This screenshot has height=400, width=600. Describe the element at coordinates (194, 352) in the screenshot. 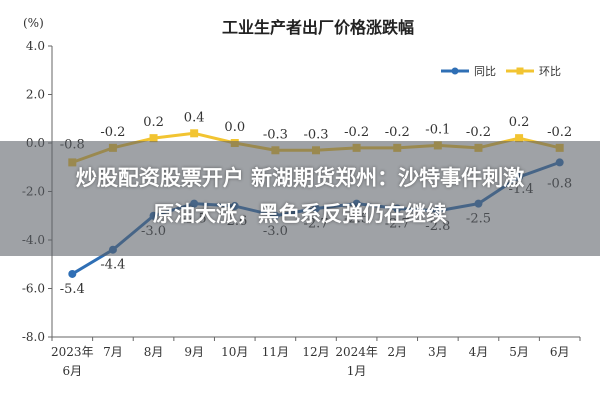

I see `x-tick-label: 9月` at that location.